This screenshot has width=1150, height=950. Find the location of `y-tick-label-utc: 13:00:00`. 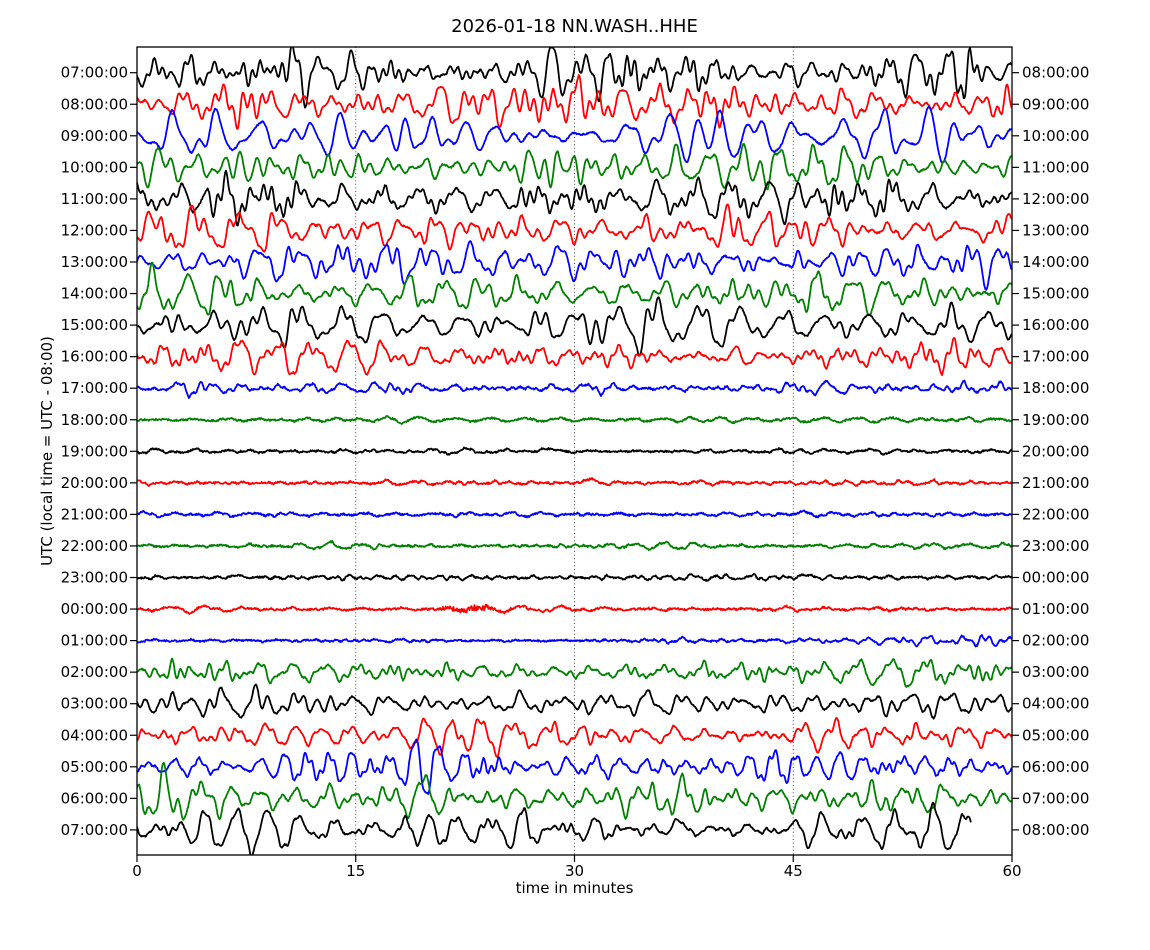

y-tick-label-utc: 13:00:00 is located at coordinates (94, 262).